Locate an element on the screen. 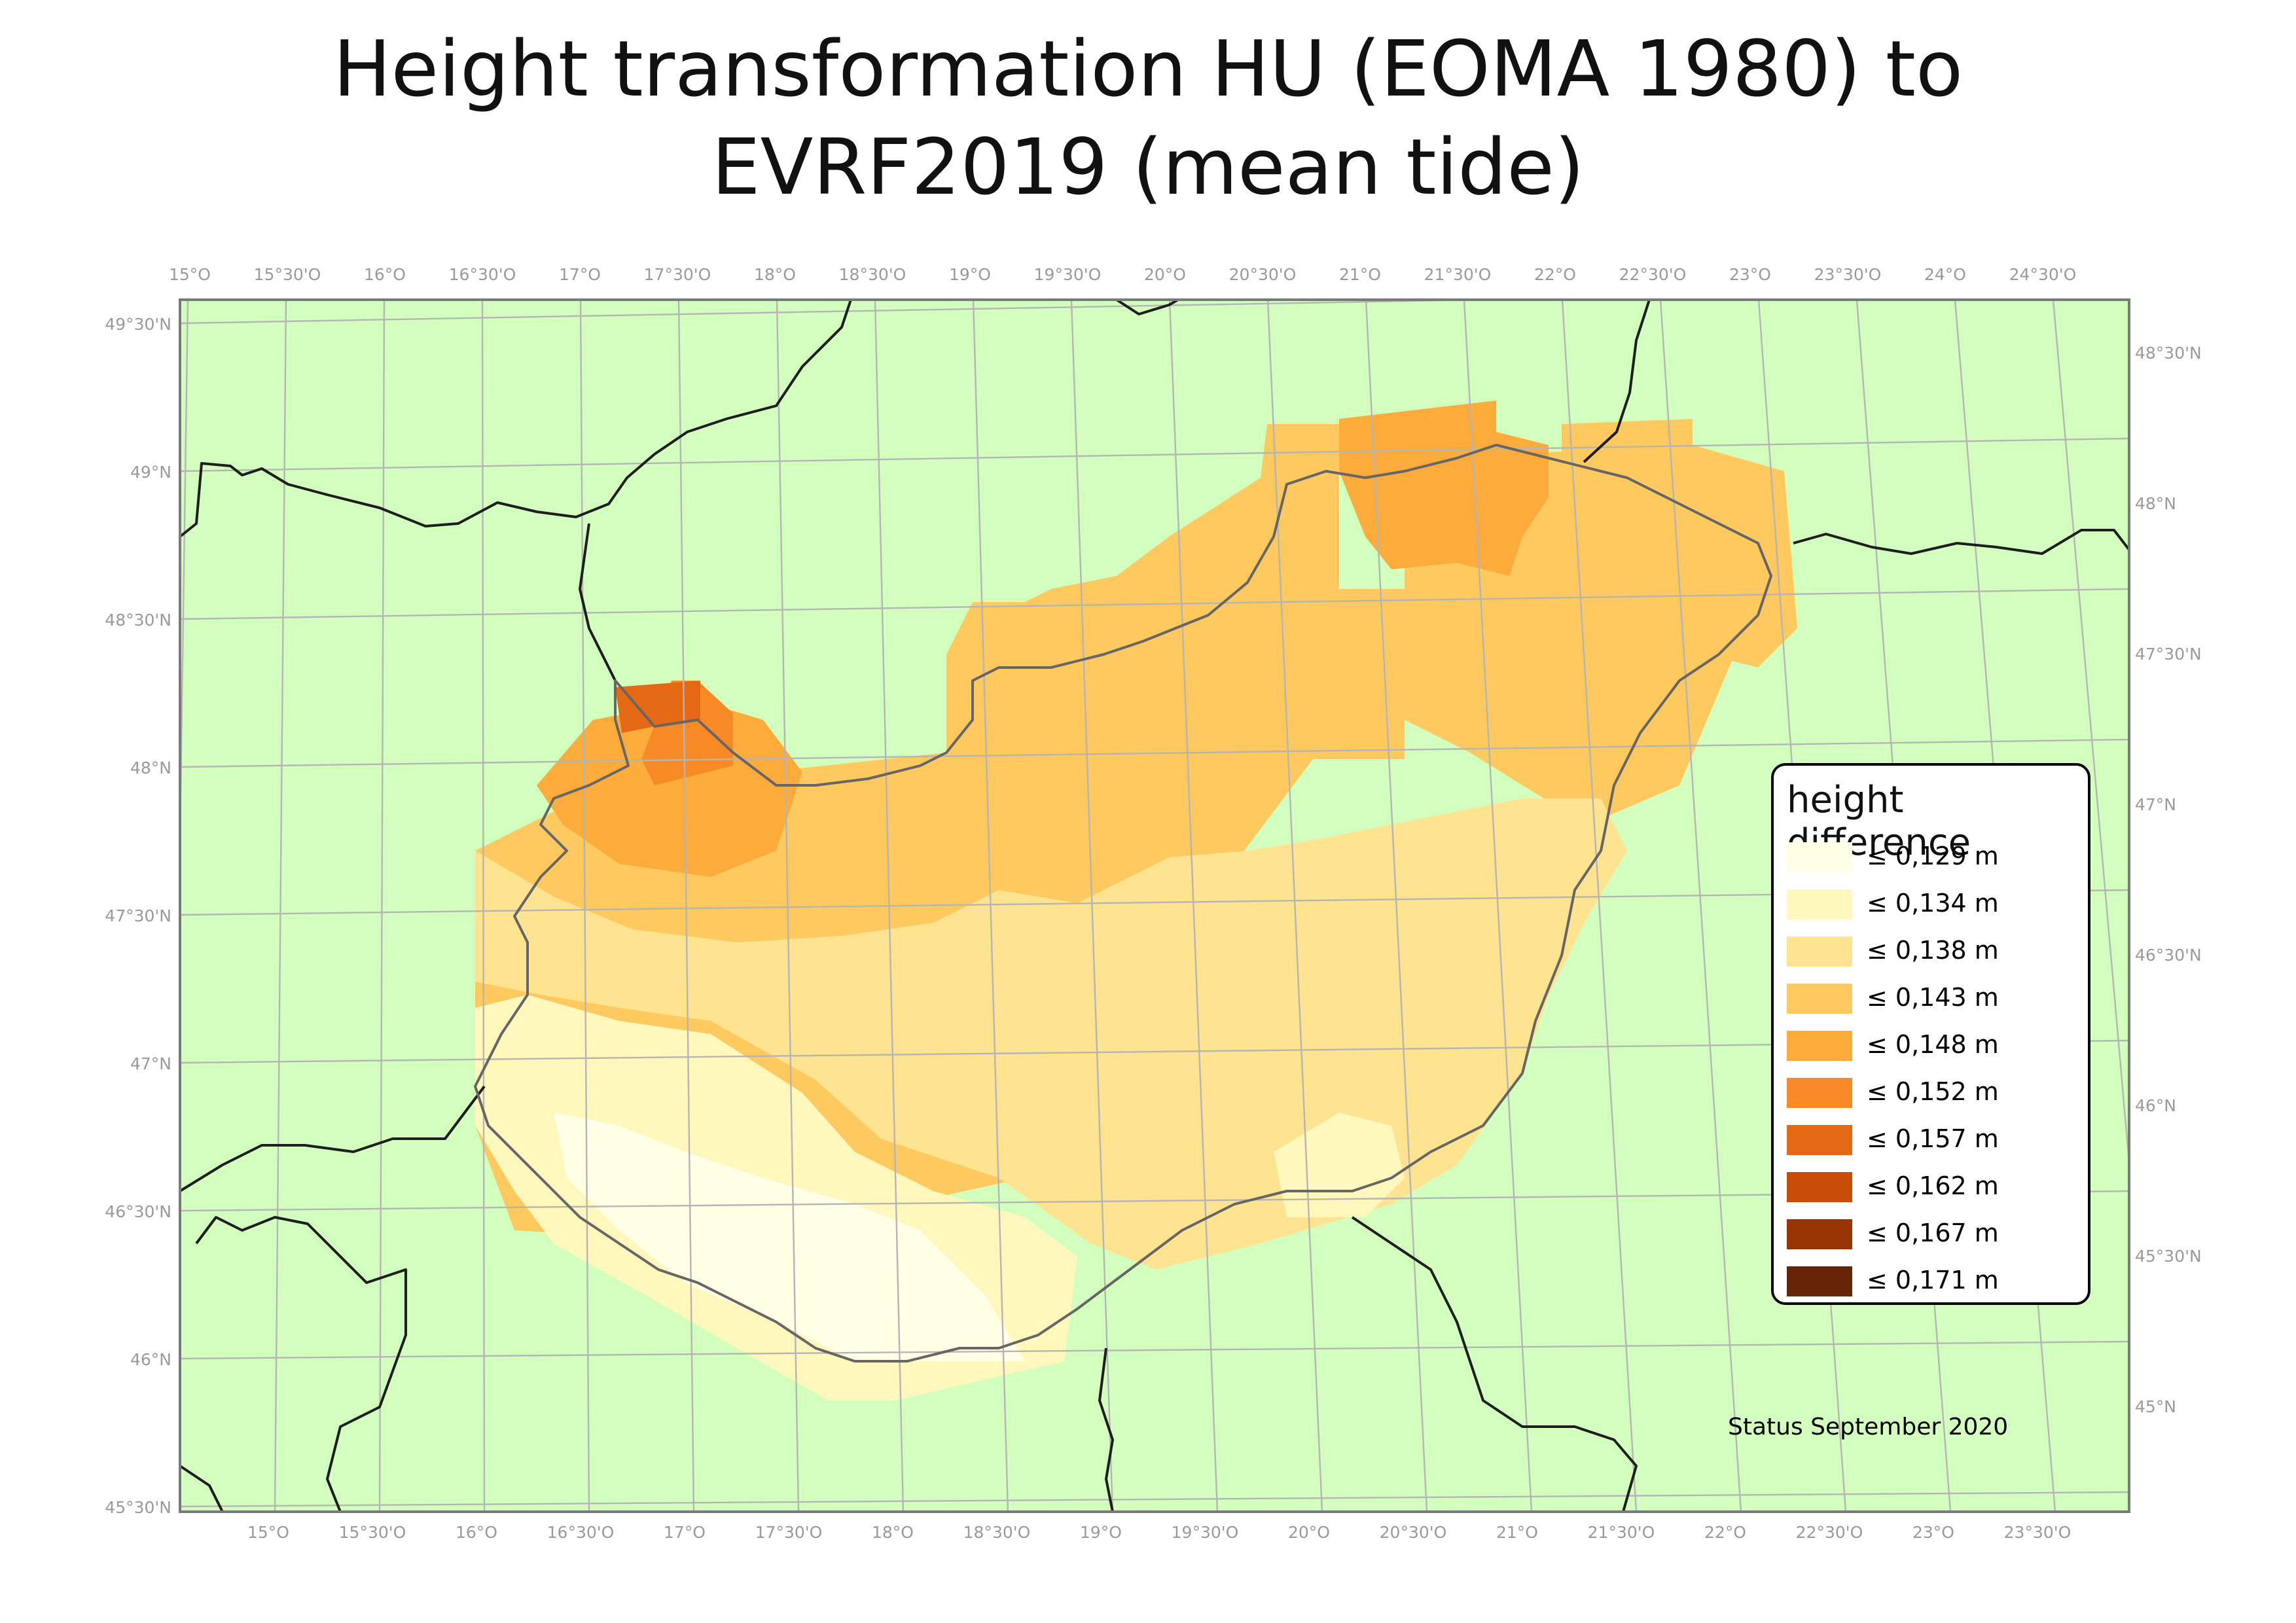 This screenshot has width=2296, height=1623. top-tick-label: 23°30'O is located at coordinates (1848, 274).